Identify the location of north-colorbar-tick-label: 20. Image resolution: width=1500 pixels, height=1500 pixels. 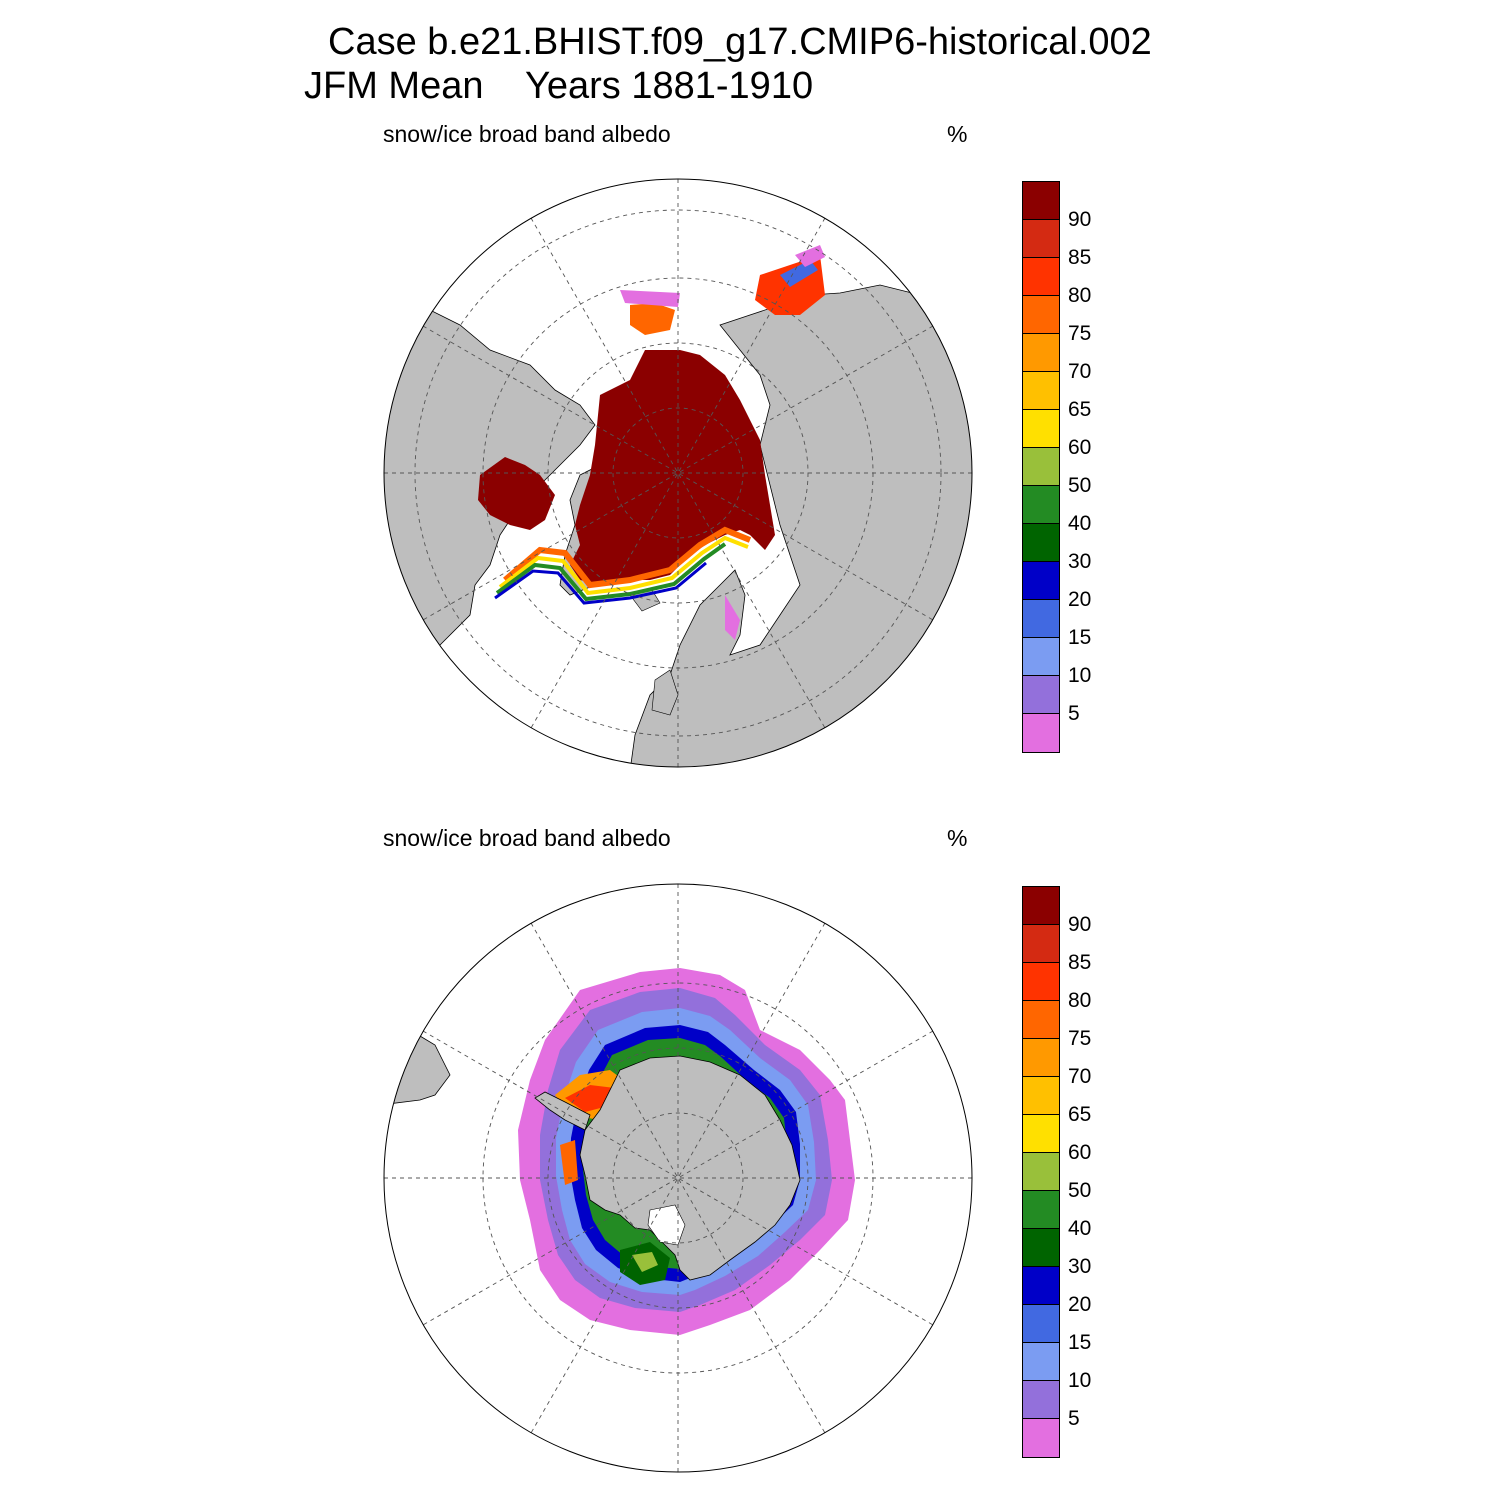
(1080, 599).